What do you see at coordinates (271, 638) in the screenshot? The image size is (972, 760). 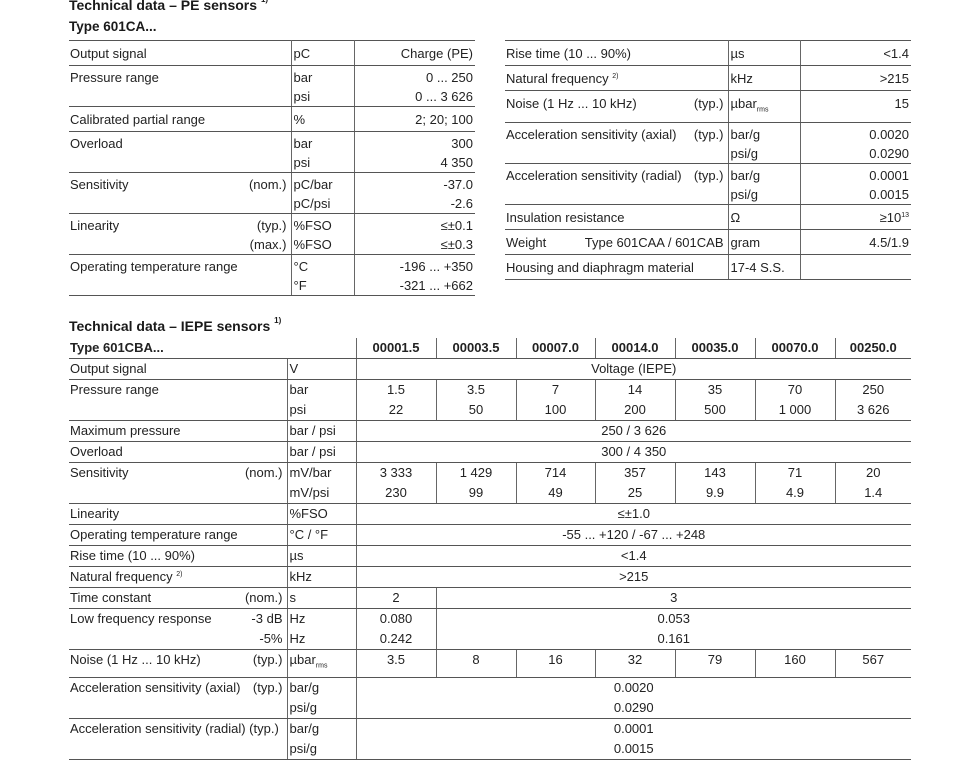 I see `spec-qualifier: -5%` at bounding box center [271, 638].